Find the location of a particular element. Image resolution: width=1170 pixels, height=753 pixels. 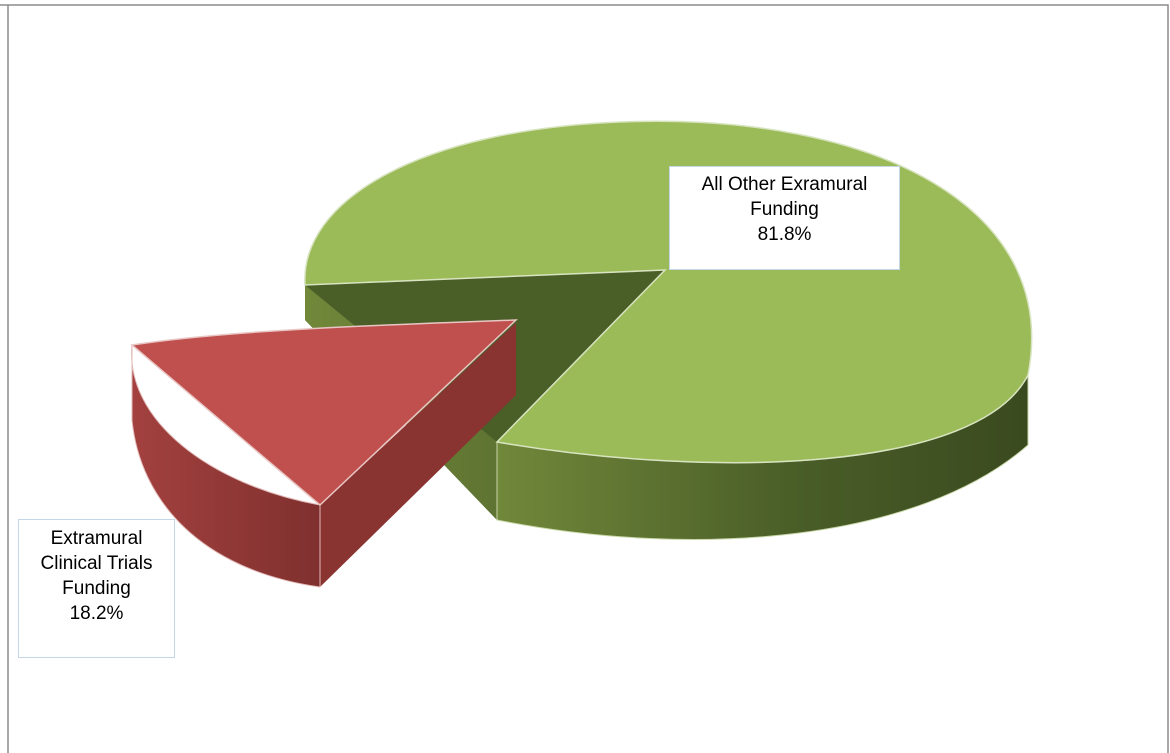

data-label-trials-line-3: Funding is located at coordinates (96, 588).